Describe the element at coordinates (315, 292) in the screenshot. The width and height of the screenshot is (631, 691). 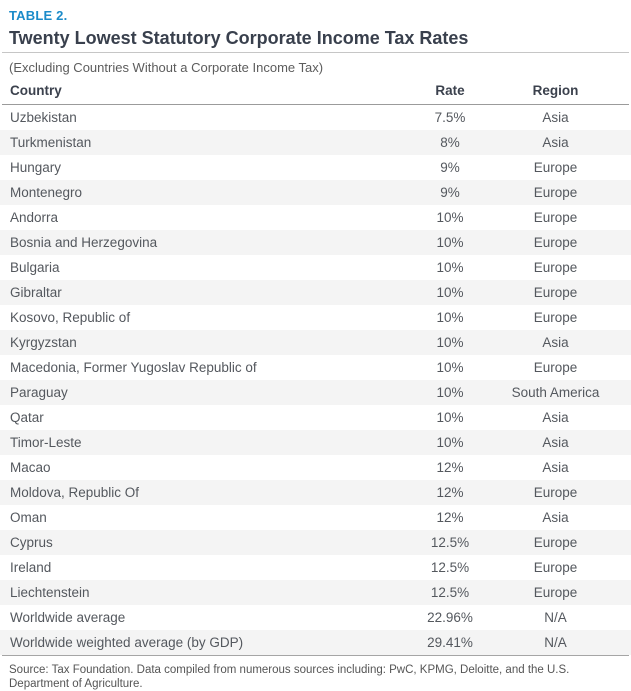
I see `table-row: Gibraltar 10% Europe` at that location.